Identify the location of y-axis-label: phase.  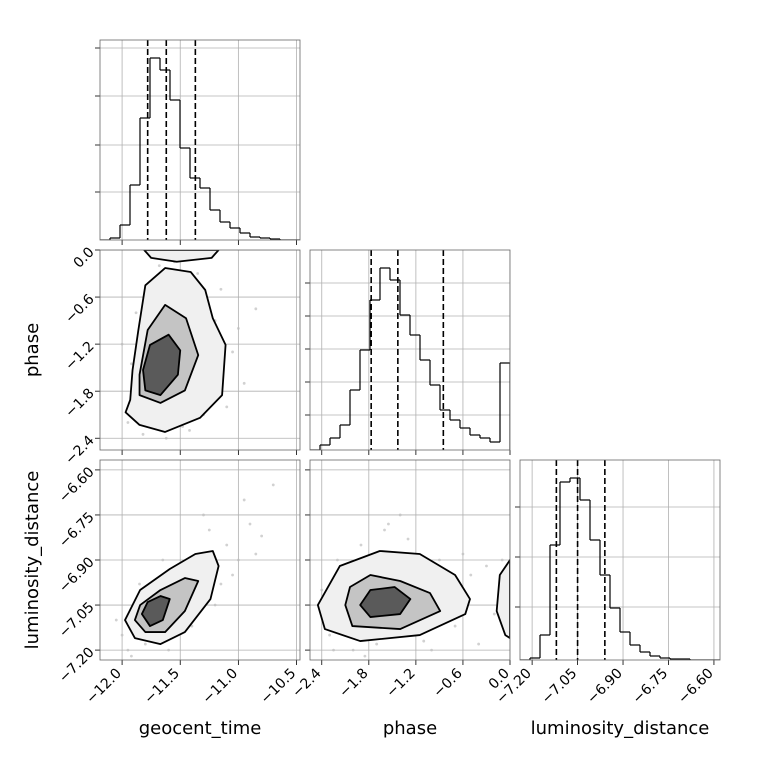
(32, 350).